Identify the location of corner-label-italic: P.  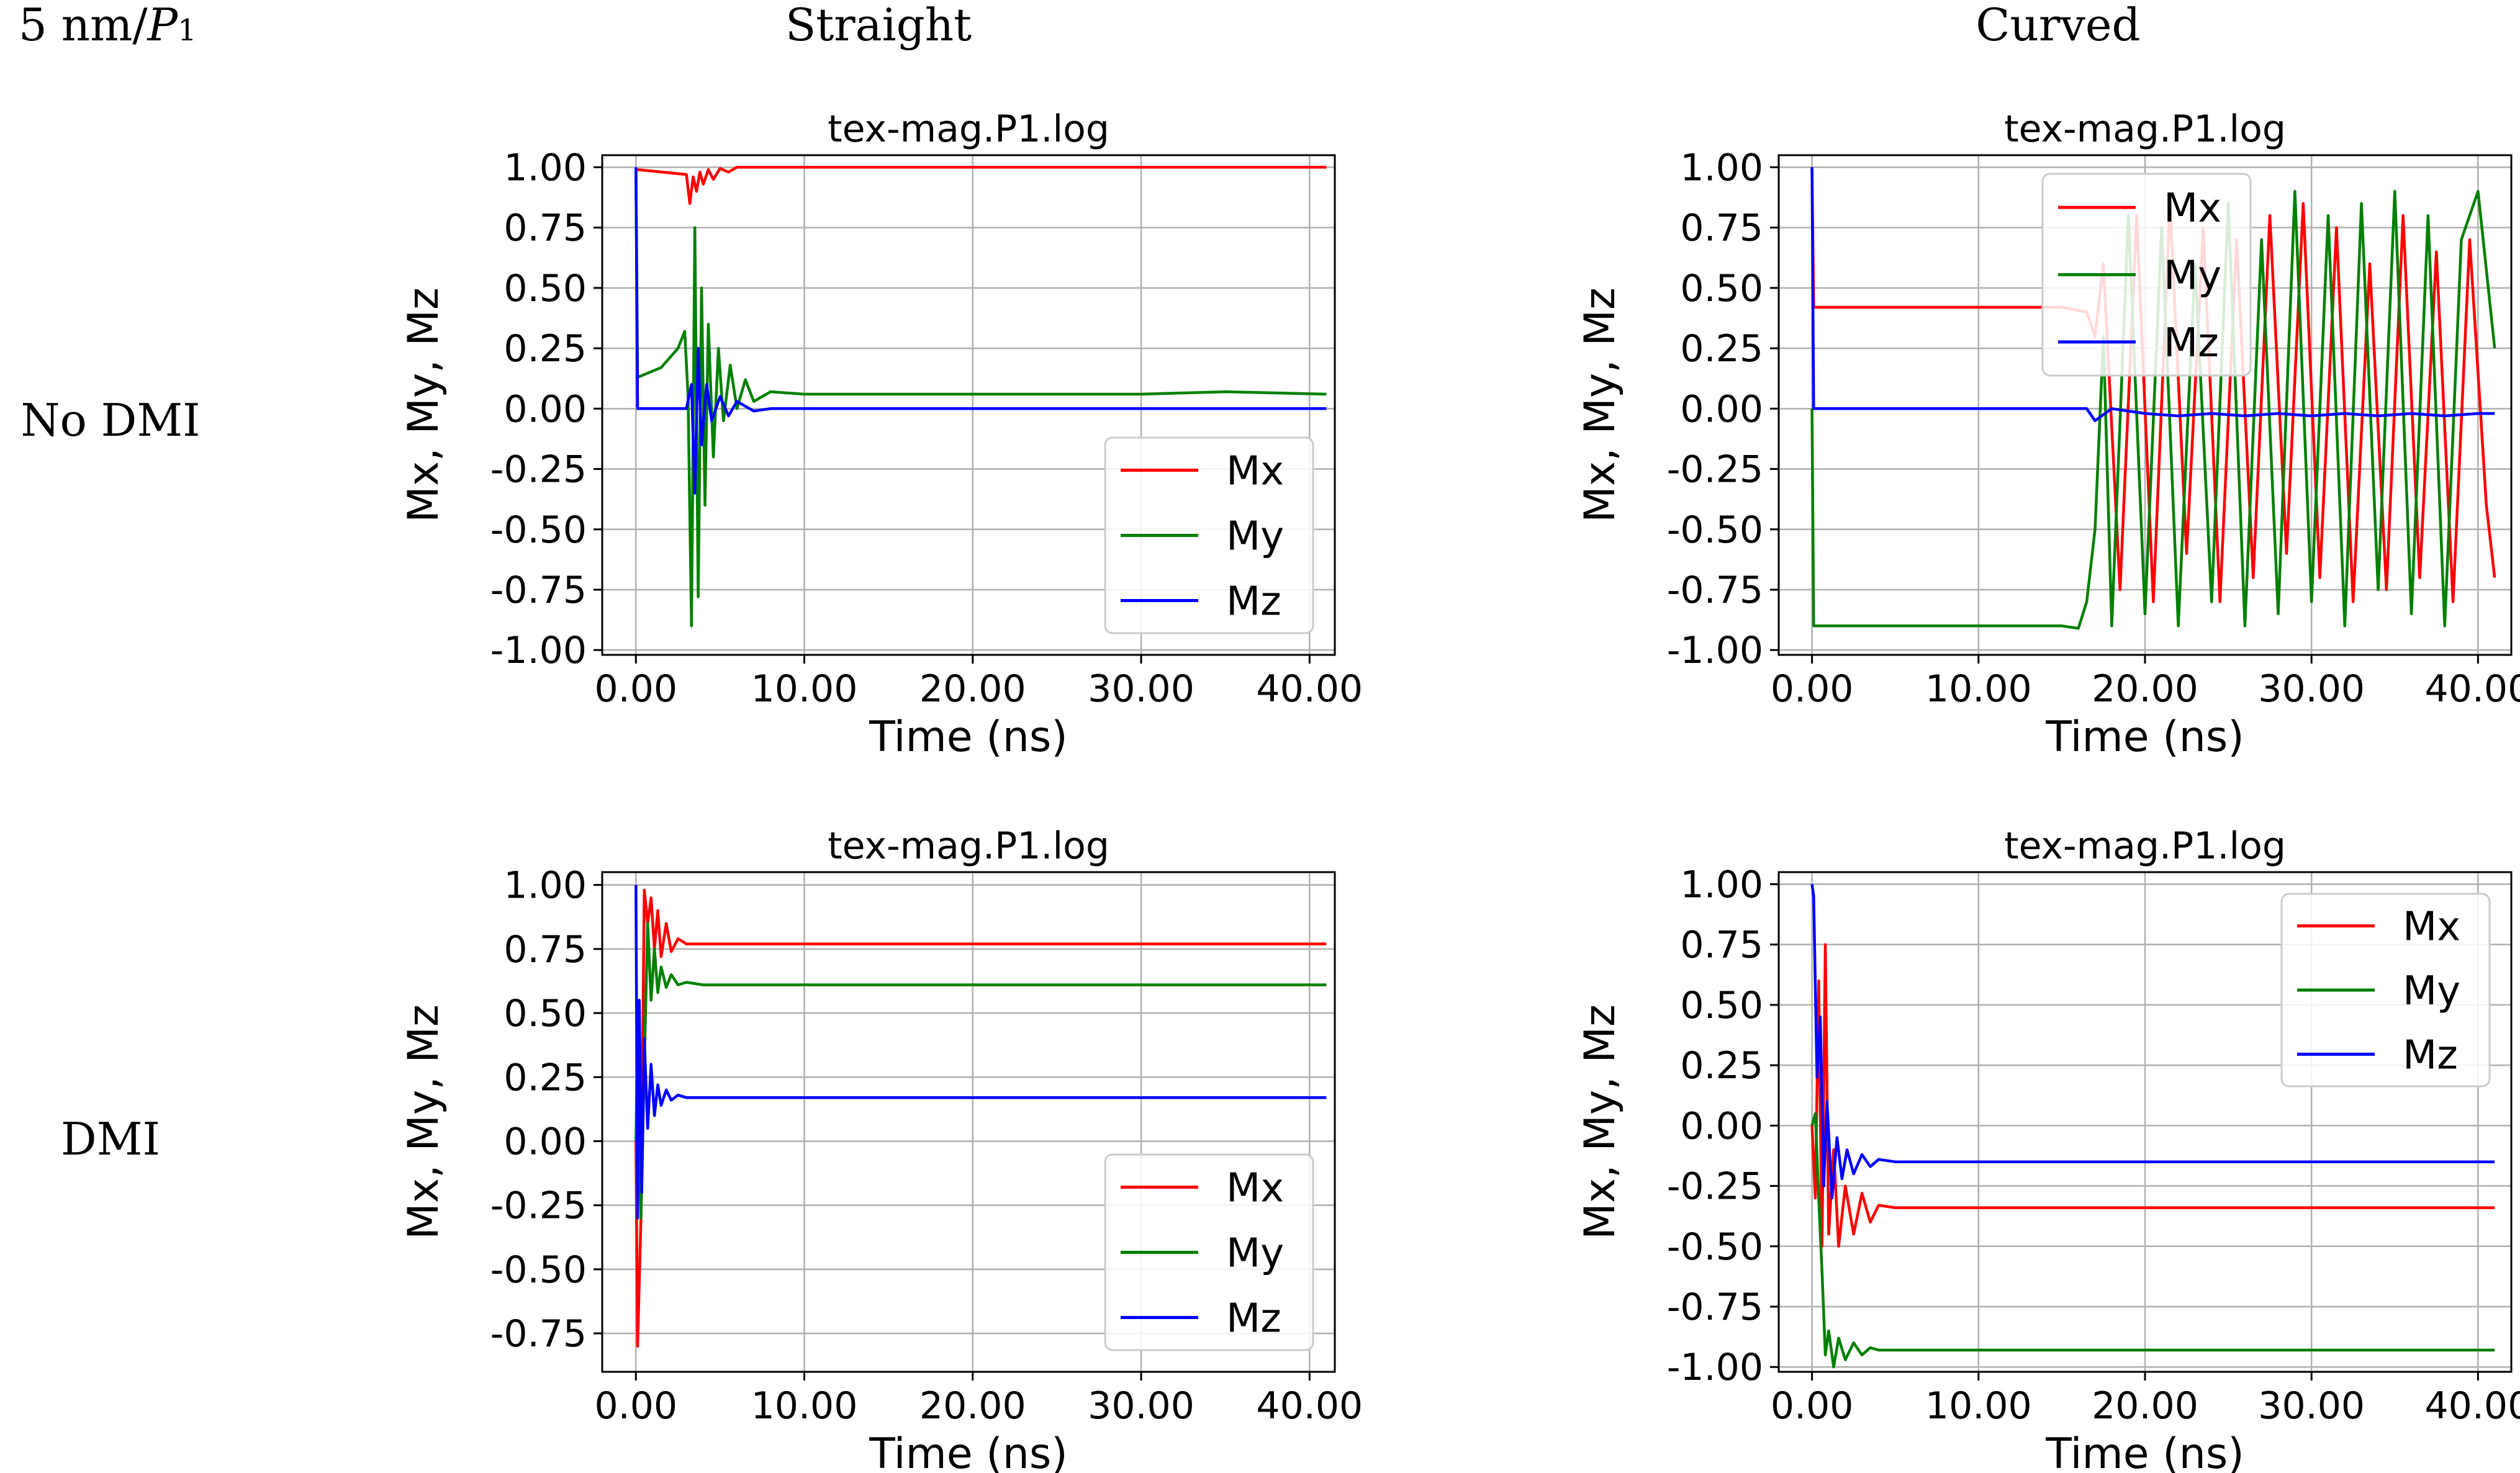
(163, 25).